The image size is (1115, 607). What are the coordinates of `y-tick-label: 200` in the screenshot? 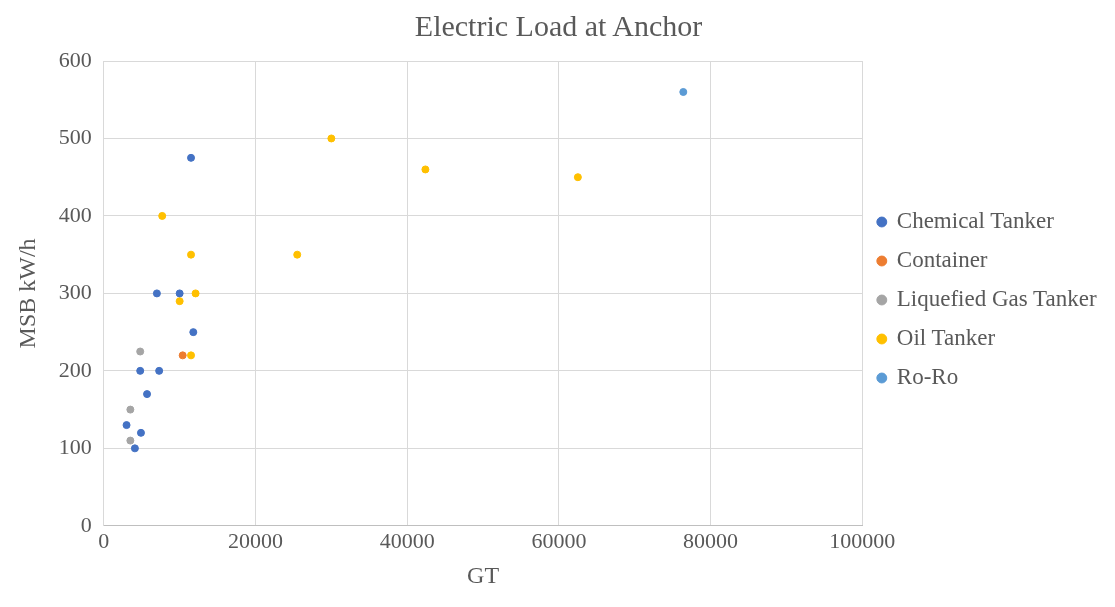 It's located at (75, 369).